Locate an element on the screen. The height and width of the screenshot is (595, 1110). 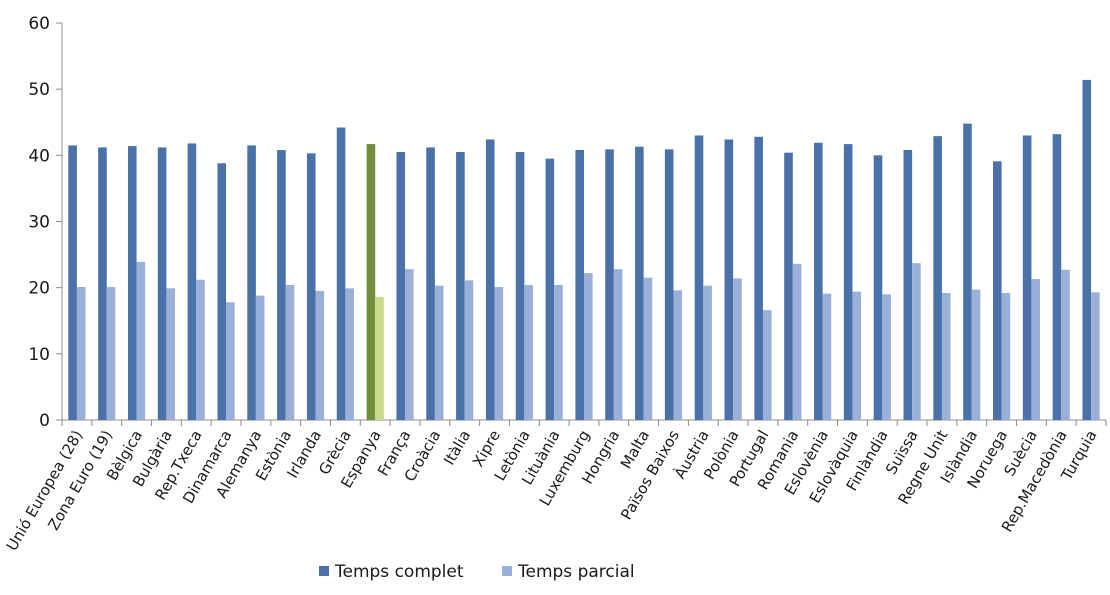
y-axis-ticks: 0 10 20 30 40 50 60 is located at coordinates (45, 222).